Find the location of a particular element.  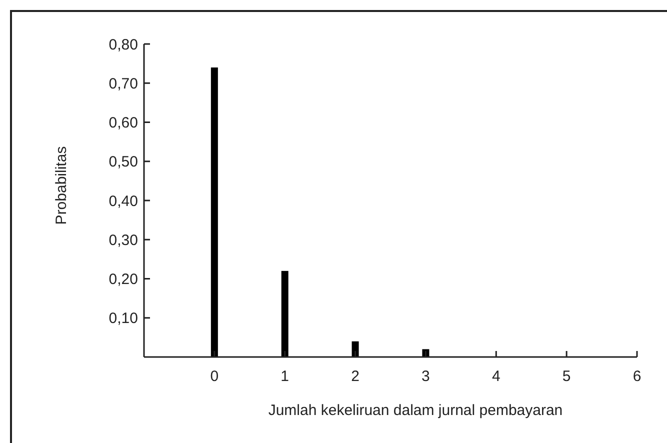

y-tick-label: 0,70 is located at coordinates (123, 83).